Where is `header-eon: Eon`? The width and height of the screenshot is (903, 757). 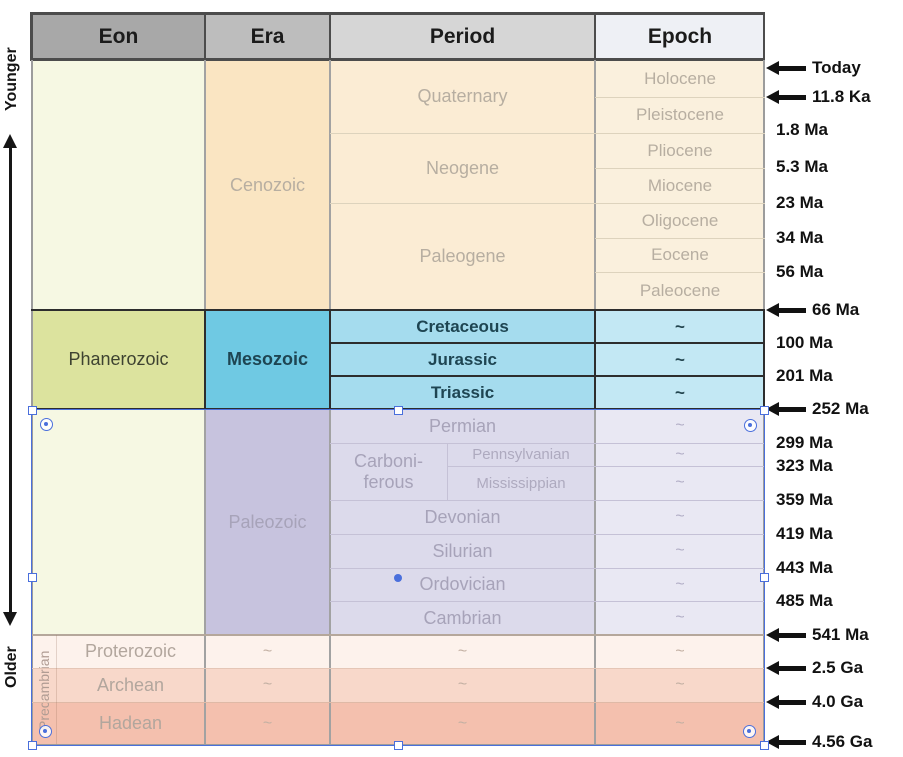
header-eon: Eon is located at coordinates (118, 37).